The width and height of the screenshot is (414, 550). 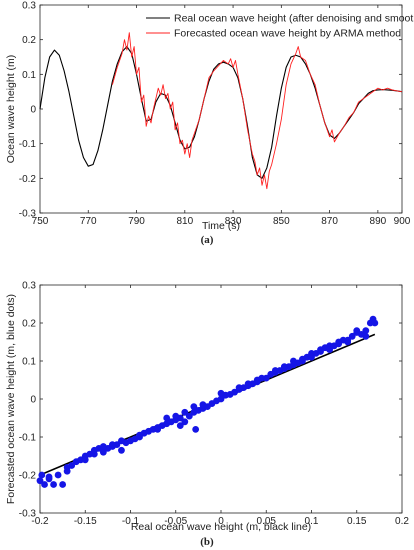 What do you see at coordinates (402, 521) in the screenshot?
I see `b-x-tick-label: 0.2` at bounding box center [402, 521].